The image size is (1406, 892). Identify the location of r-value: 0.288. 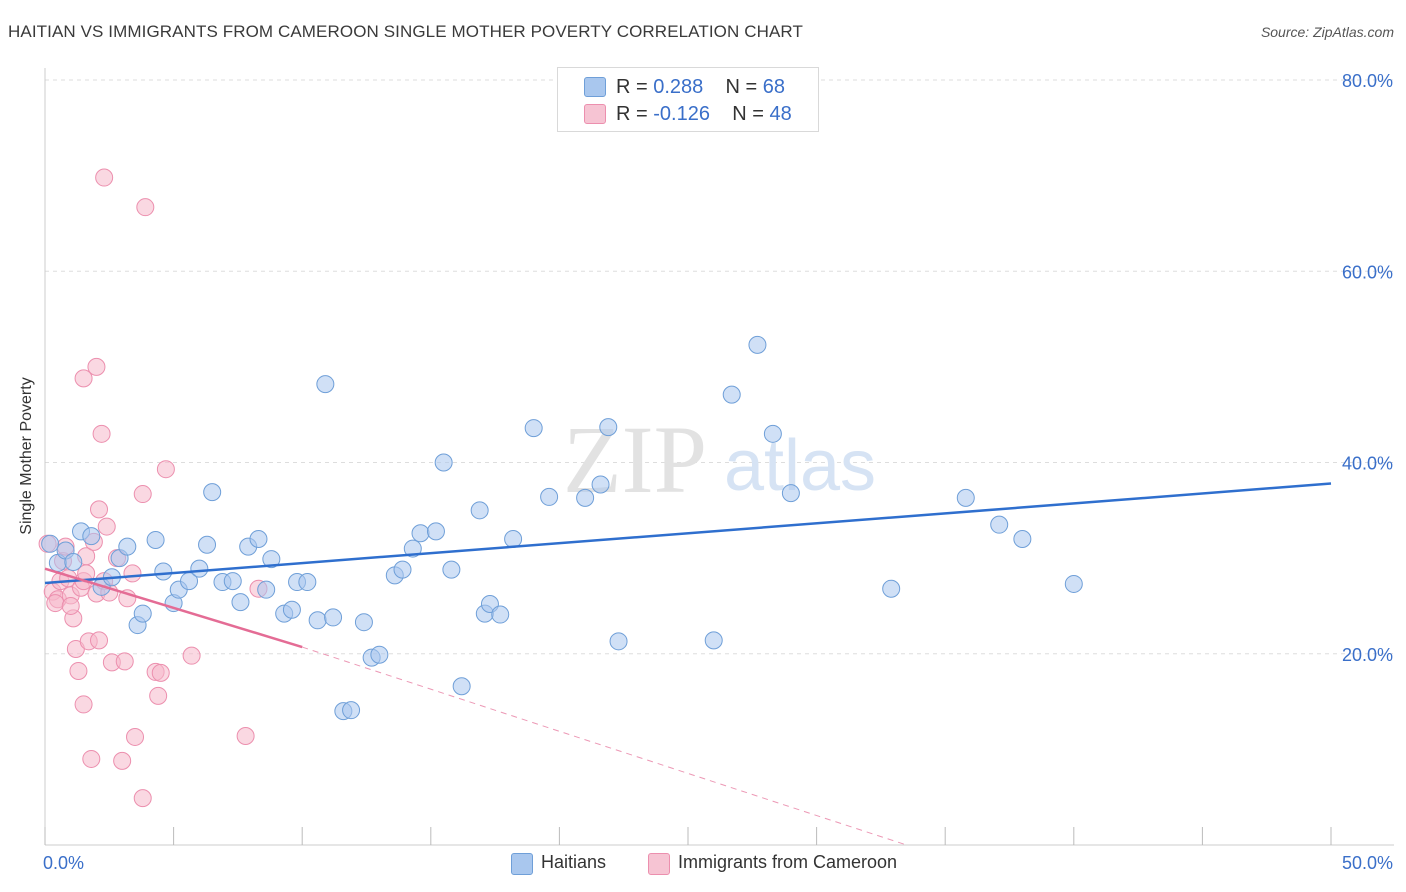
(678, 86).